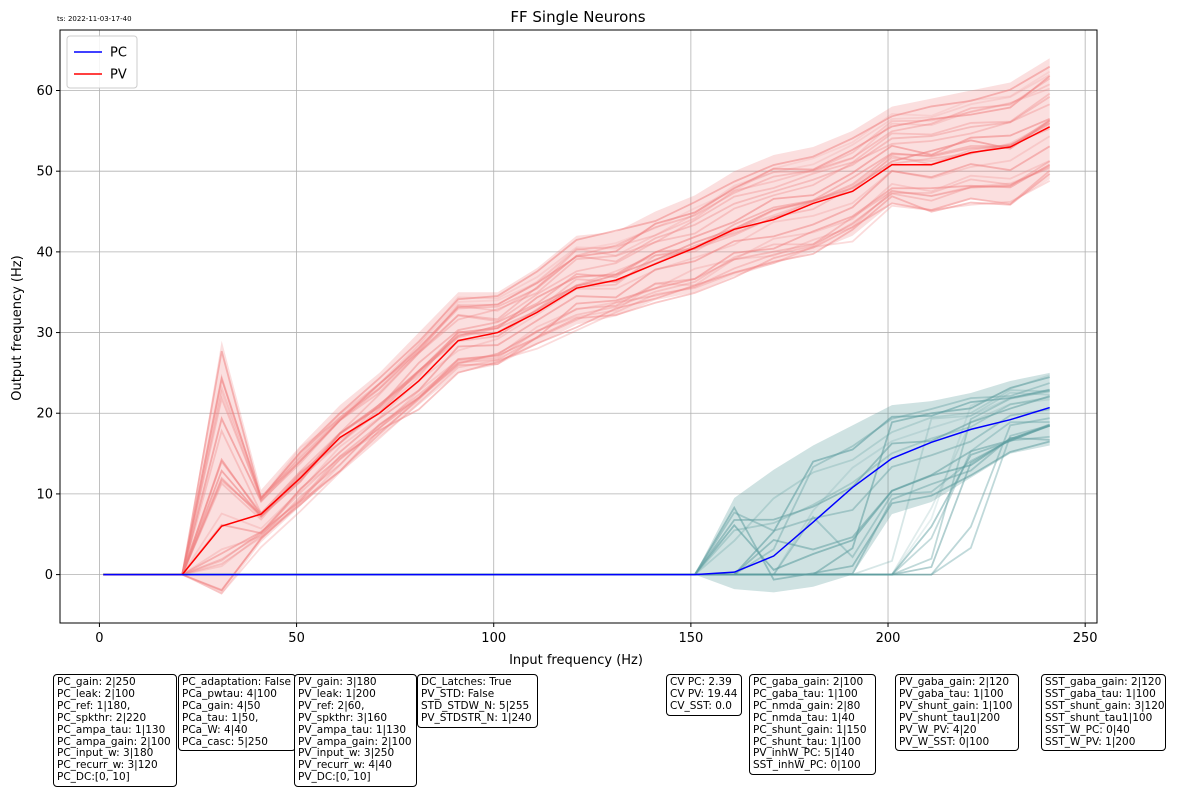 This screenshot has height=798, width=1184. What do you see at coordinates (804, 753) in the screenshot?
I see `parameter-line: PV_inhW_PC: 5|140` at bounding box center [804, 753].